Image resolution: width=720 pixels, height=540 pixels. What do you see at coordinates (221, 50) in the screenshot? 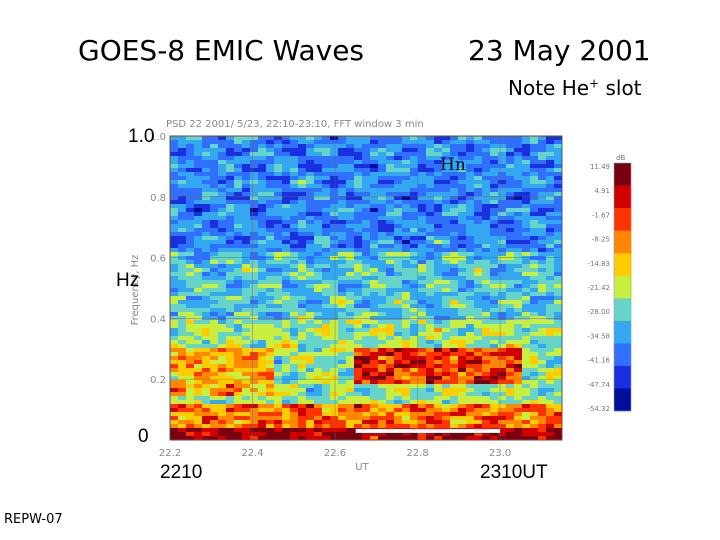
I see `slide-title: GOES-8 EMIC Waves` at bounding box center [221, 50].